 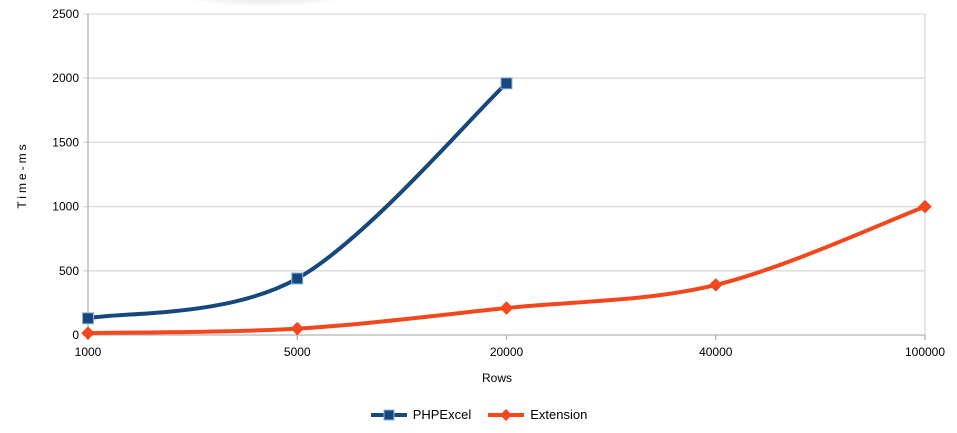 I want to click on y-tick-label: 500, so click(x=69, y=271).